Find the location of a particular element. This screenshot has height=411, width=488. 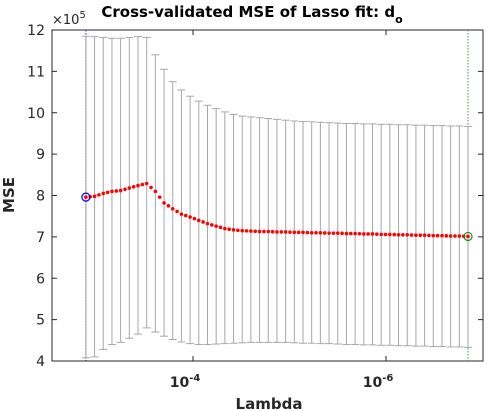

y-tick-label: 7 is located at coordinates (40, 238).